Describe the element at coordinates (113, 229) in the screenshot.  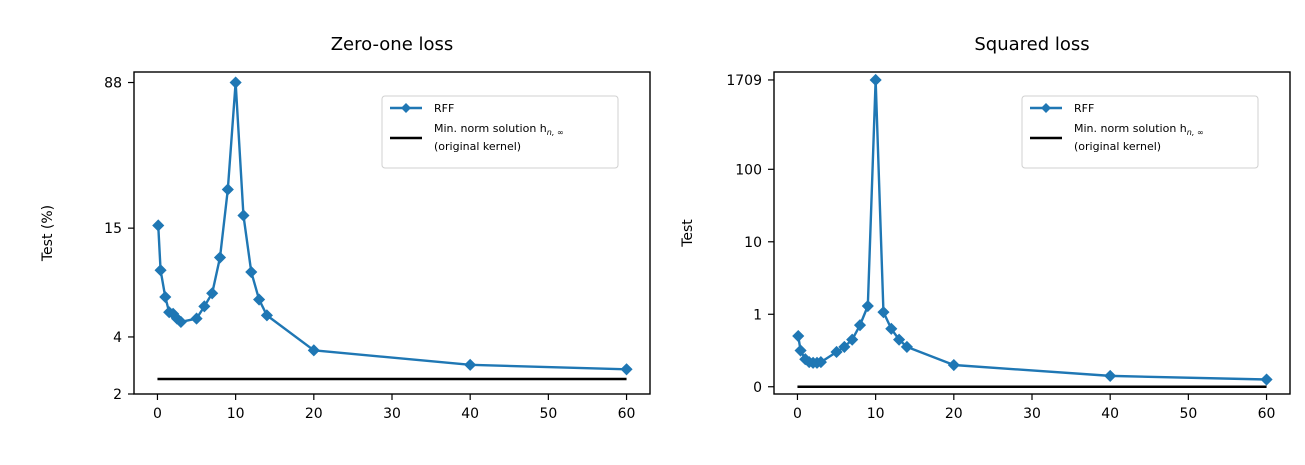
I see `y-tick-label: 15` at that location.